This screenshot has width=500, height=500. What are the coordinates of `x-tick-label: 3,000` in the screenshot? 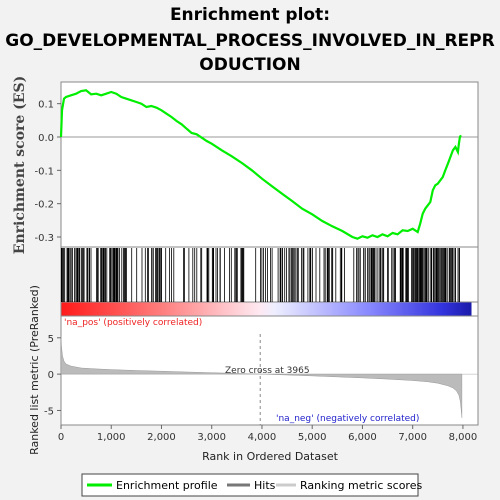 It's located at (211, 437).